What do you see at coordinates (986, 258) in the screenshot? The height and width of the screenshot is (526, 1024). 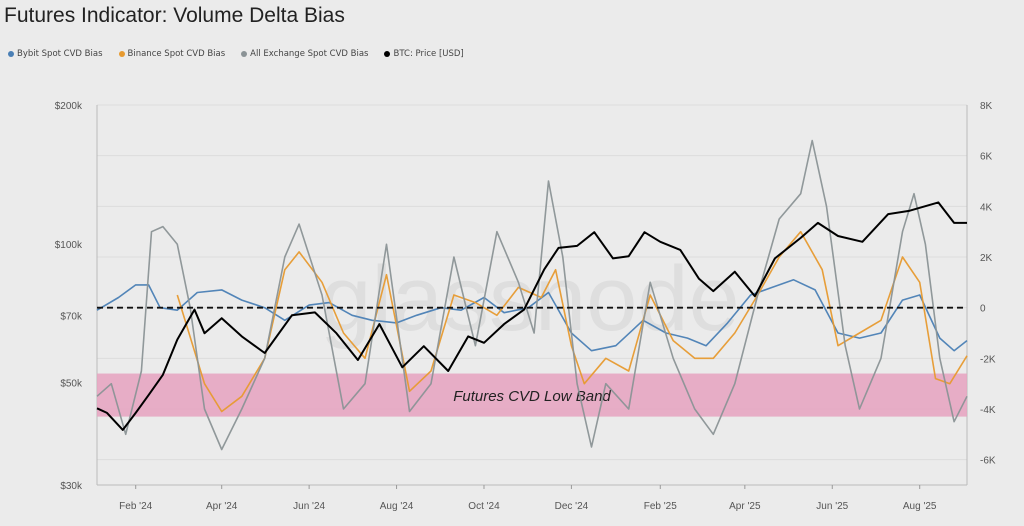 I see `right-tick-label: 2K` at bounding box center [986, 258].